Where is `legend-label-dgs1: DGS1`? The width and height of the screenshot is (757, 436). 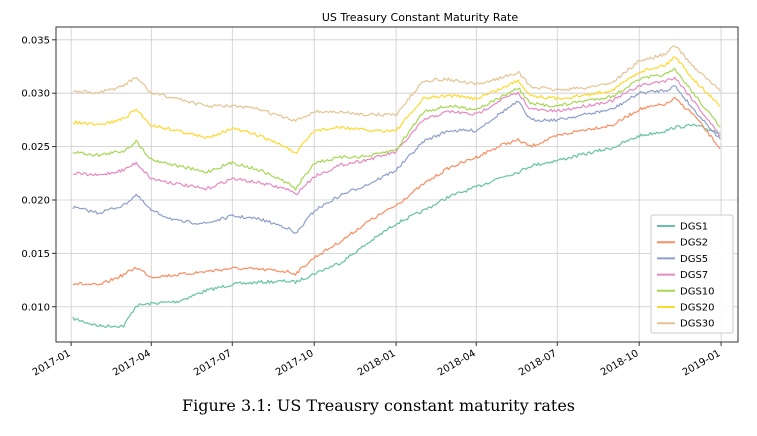 legend-label-dgs1: DGS1 is located at coordinates (694, 227).